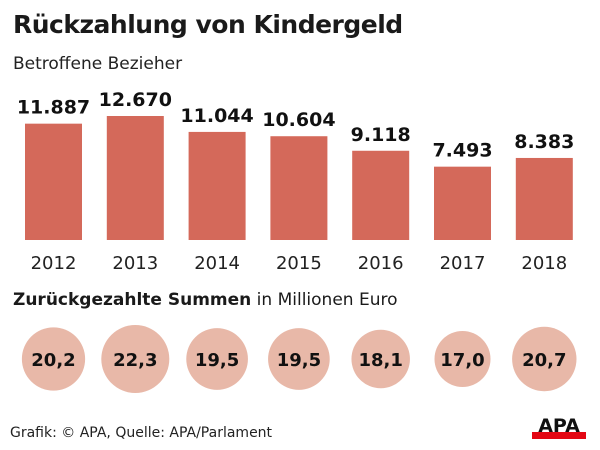 This screenshot has width=600, height=450. I want to click on bar-value-label: 12.670, so click(135, 100).